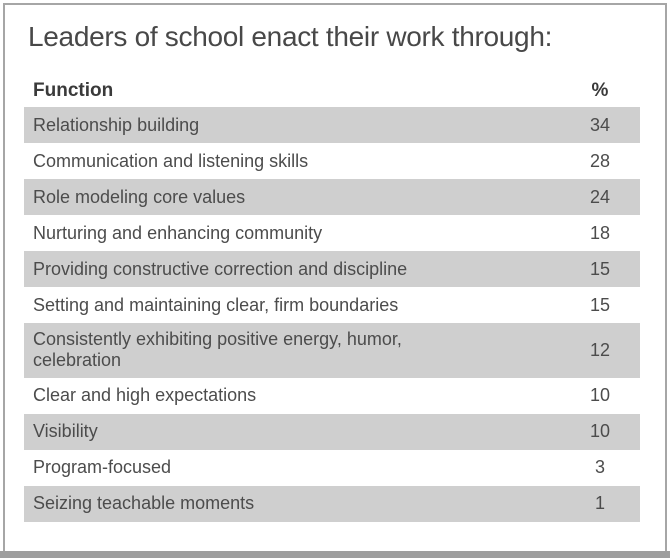  I want to click on table-row: Visibility 10, so click(332, 431).